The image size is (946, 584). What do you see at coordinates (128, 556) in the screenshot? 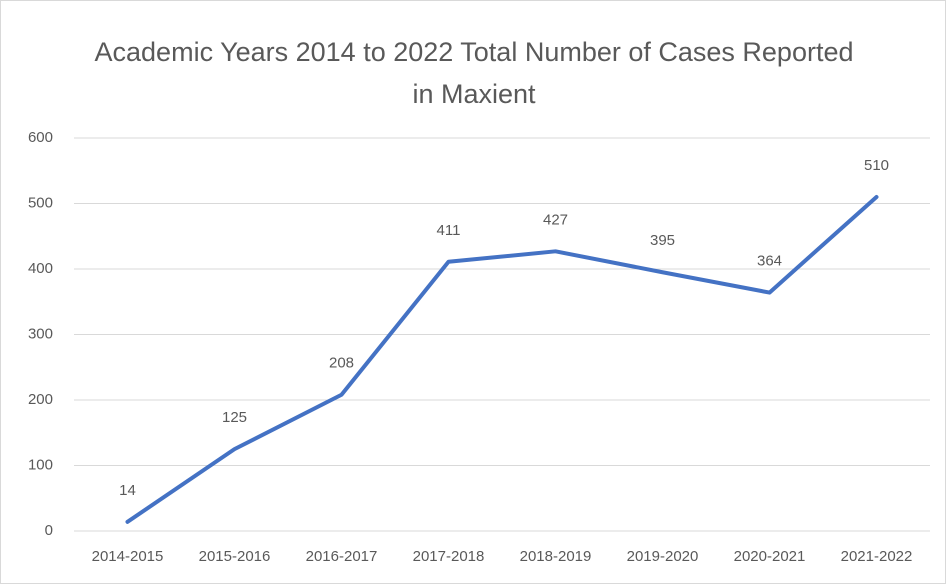
I see `x-tick-label: 2014-2015` at bounding box center [128, 556].